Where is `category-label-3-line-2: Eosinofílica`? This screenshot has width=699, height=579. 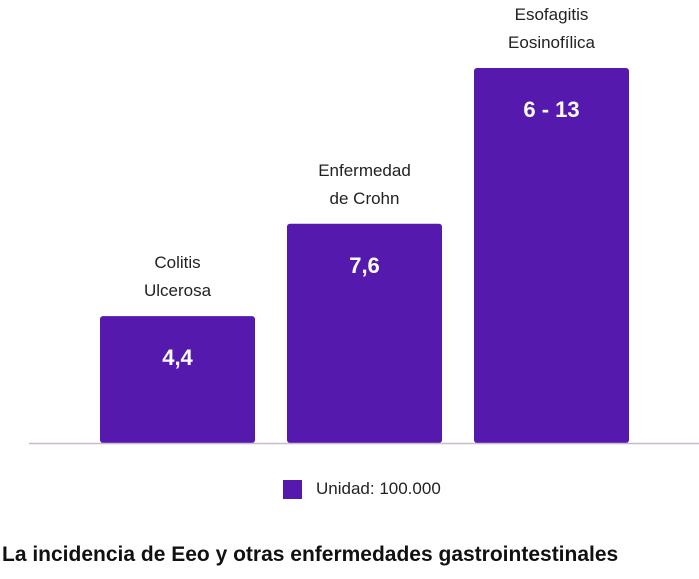 category-label-3-line-2: Eosinofílica is located at coordinates (551, 42).